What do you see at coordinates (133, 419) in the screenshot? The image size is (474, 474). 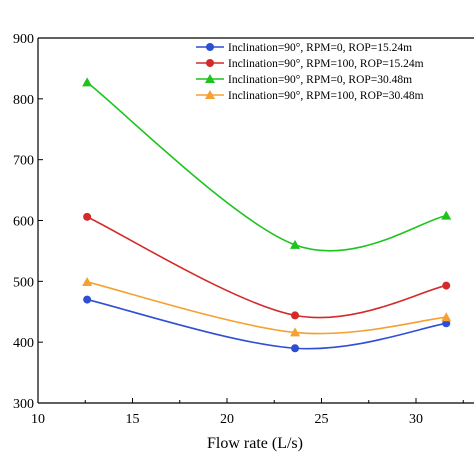 I see `x-tick-label: 15` at bounding box center [133, 419].